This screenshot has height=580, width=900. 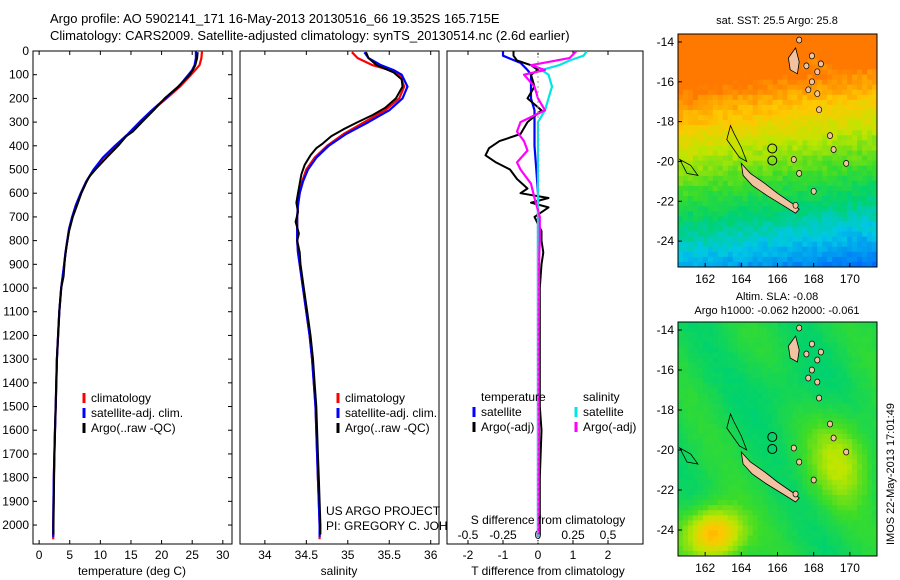 What do you see at coordinates (813, 480) in the screenshot?
I see `small-island` at bounding box center [813, 480].